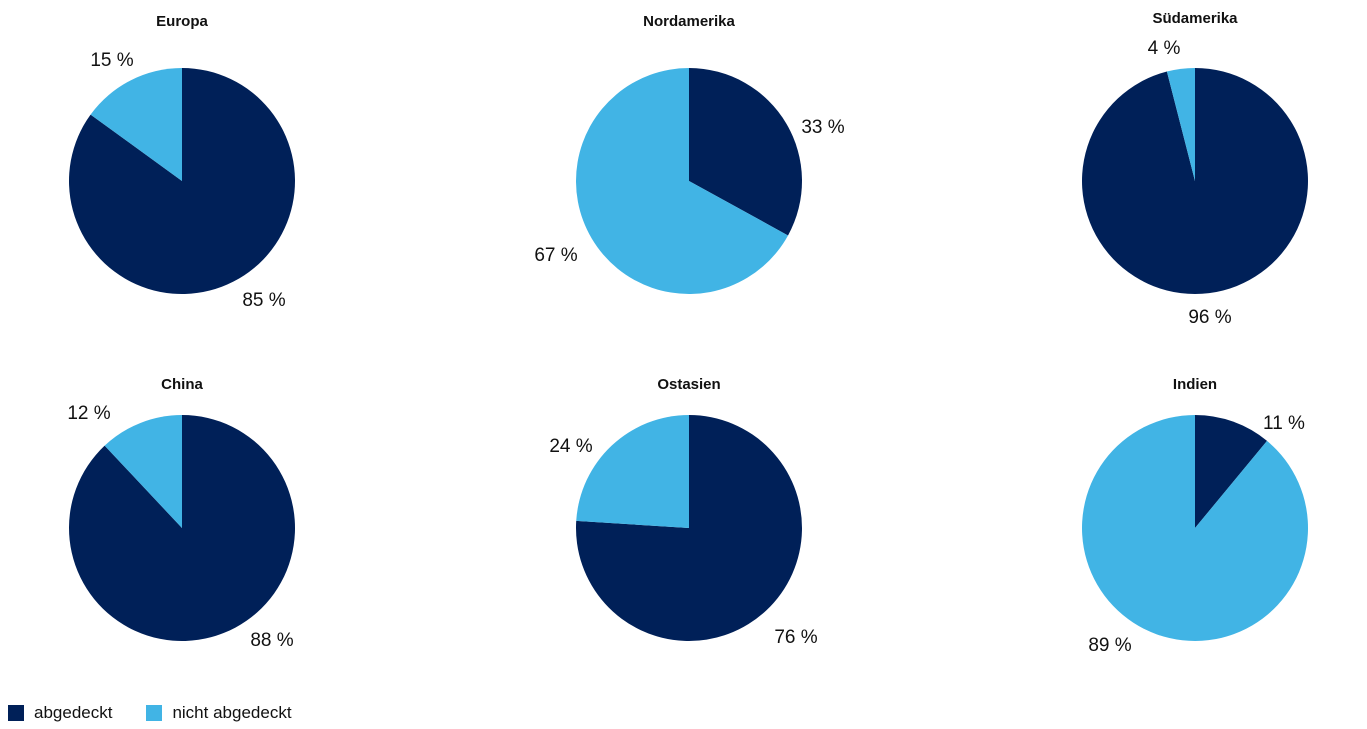 This screenshot has width=1367, height=729. Describe the element at coordinates (182, 384) in the screenshot. I see `pie-title: China` at that location.